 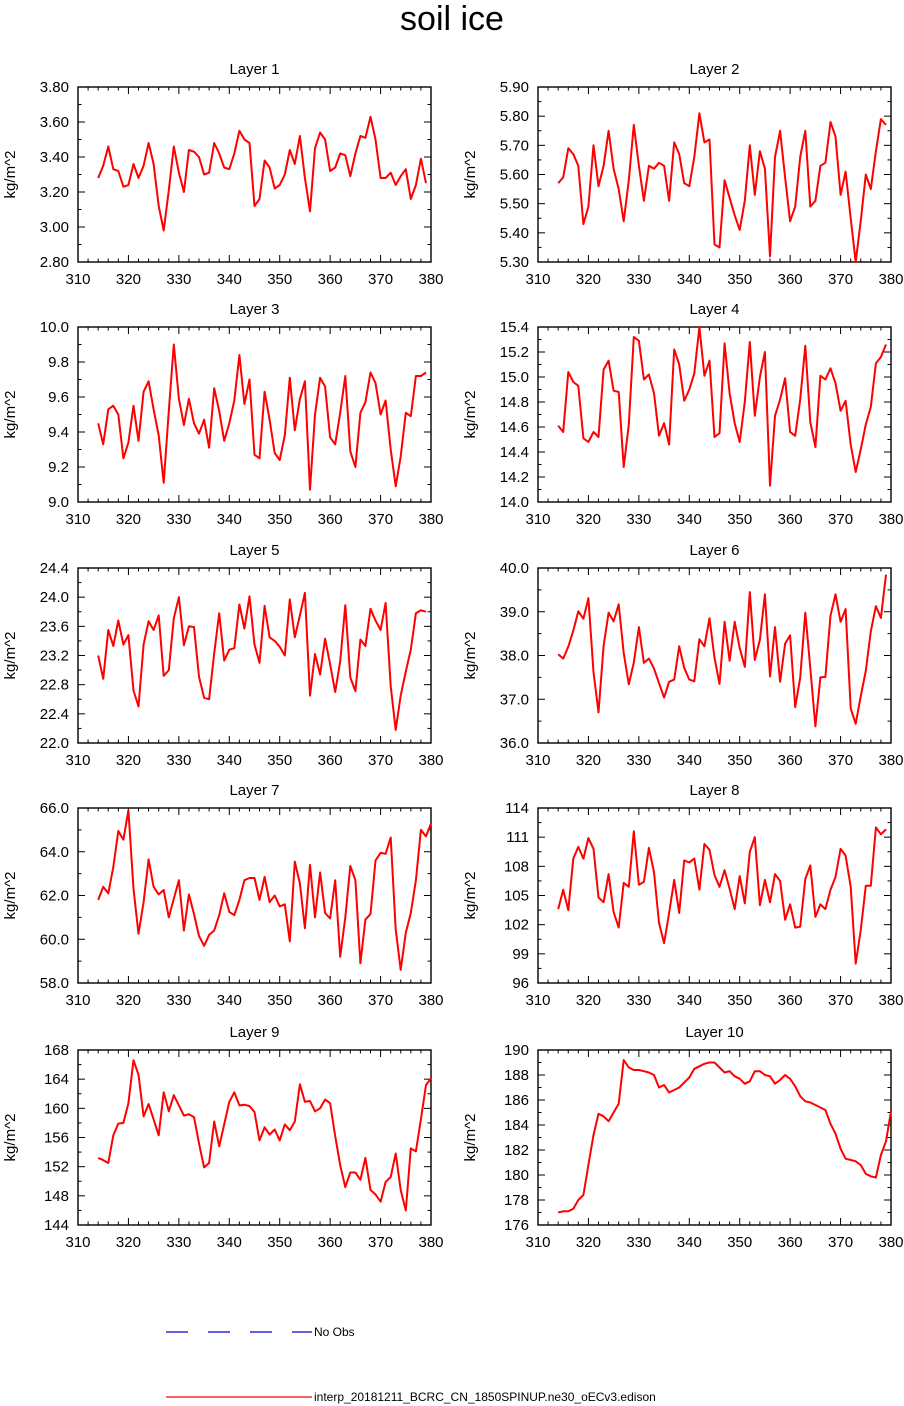 I want to click on y-tick-label: 9.4, so click(x=58, y=432).